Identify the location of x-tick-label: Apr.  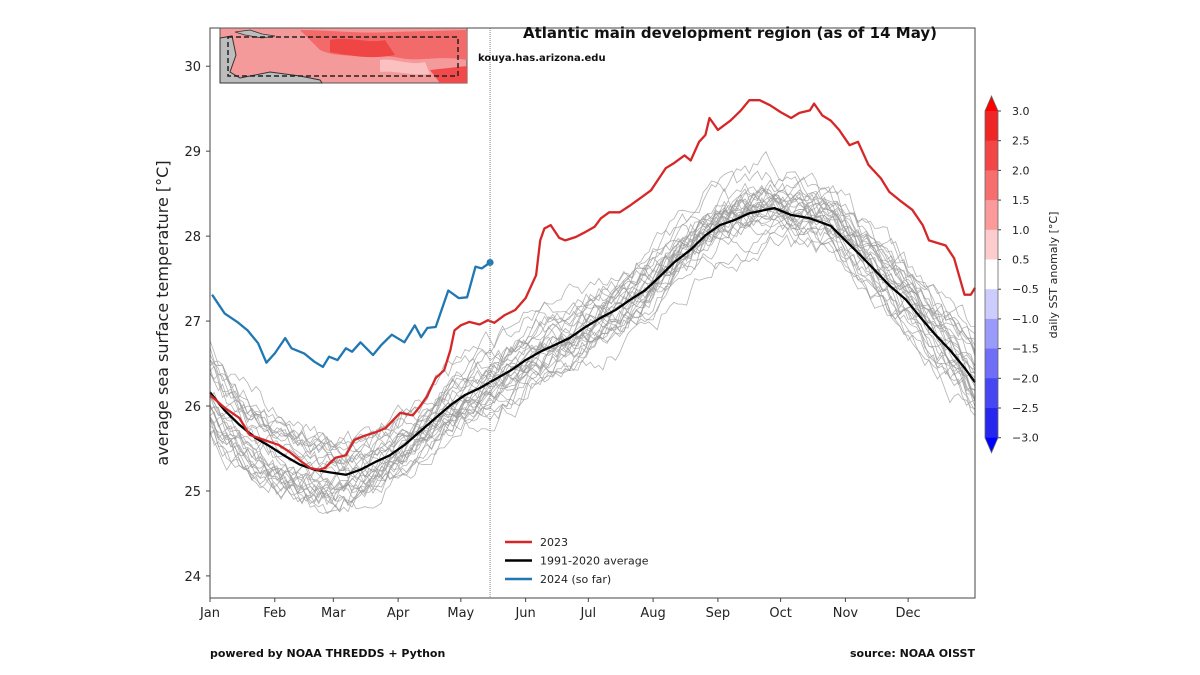
(398, 613).